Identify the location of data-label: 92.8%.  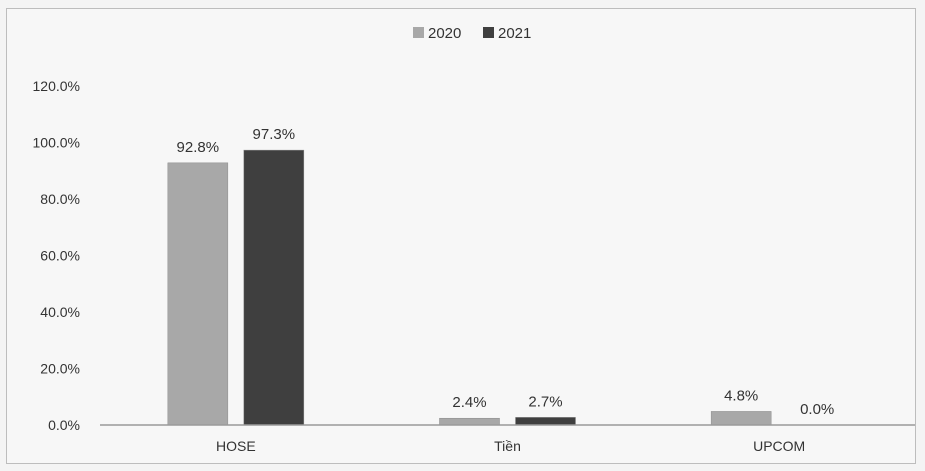
(198, 147).